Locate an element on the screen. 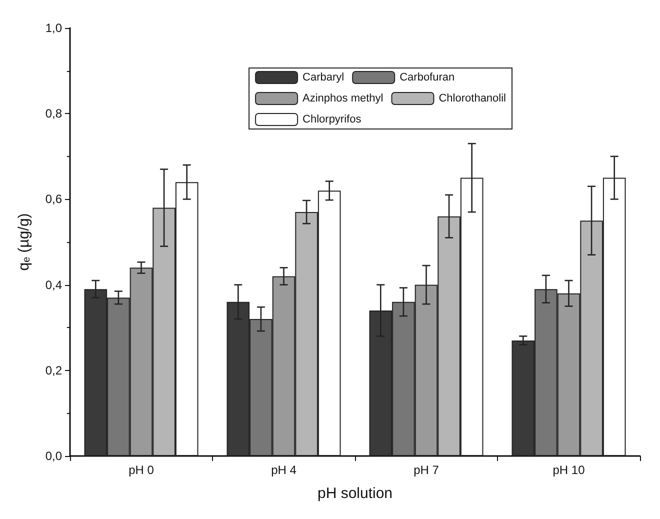 The height and width of the screenshot is (519, 660). y-tick-label: 0,2 is located at coordinates (53, 370).